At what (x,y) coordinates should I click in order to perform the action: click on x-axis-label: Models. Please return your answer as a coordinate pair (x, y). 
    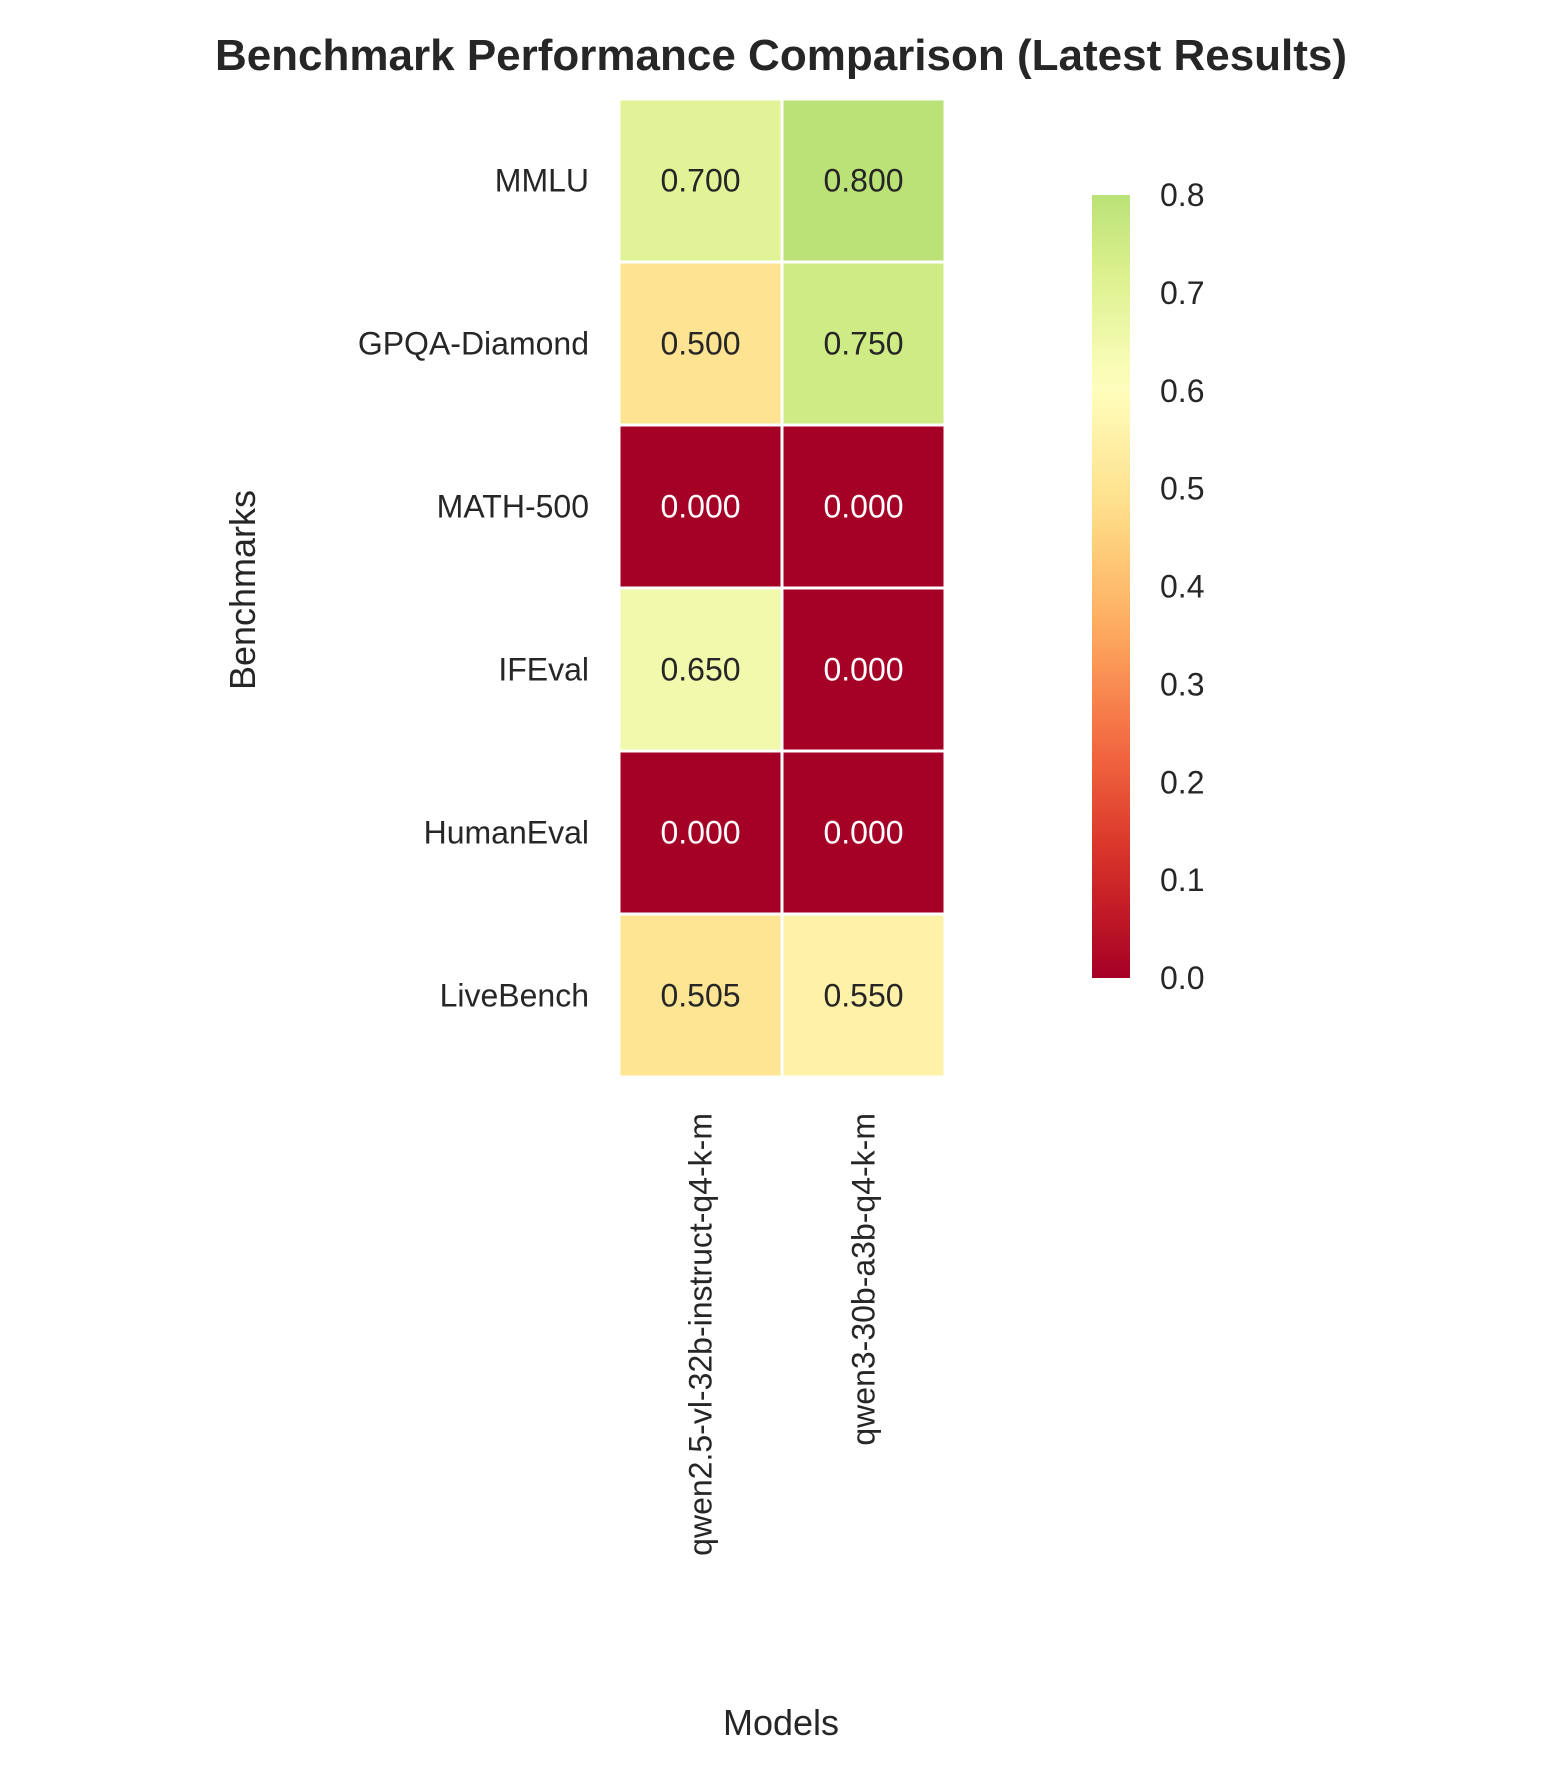
    Looking at the image, I should click on (781, 1722).